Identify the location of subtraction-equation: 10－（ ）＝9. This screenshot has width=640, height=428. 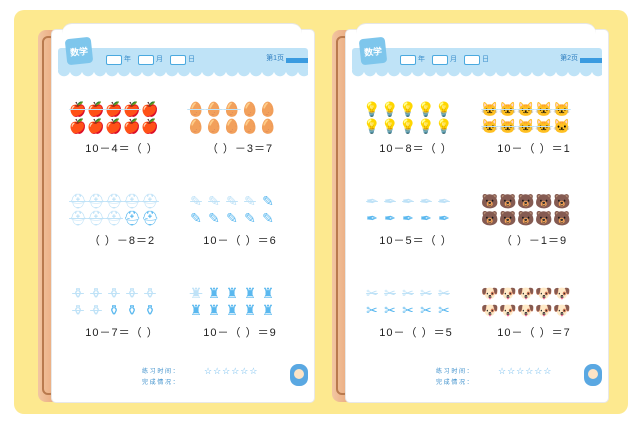
(240, 333).